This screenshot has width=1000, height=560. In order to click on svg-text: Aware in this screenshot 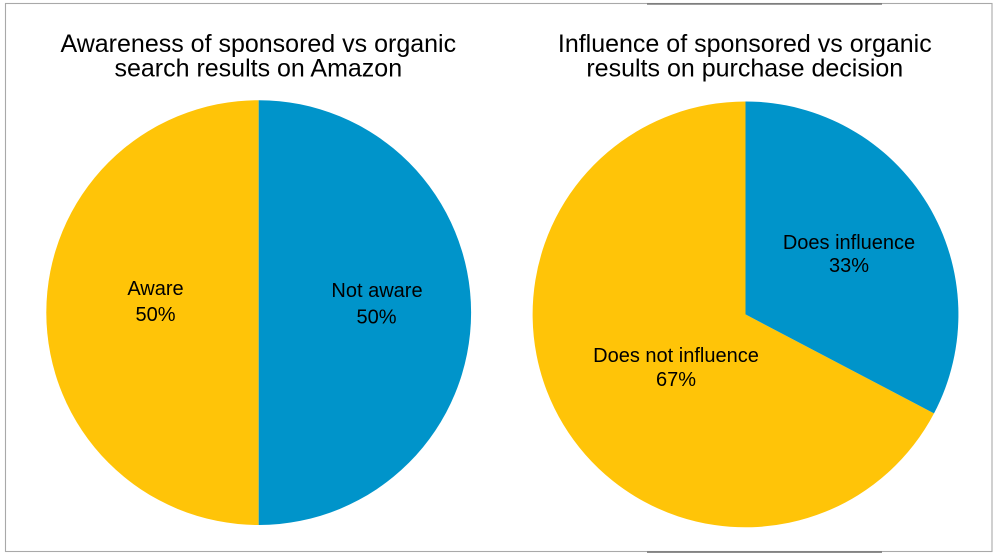, I will do `click(155, 289)`.